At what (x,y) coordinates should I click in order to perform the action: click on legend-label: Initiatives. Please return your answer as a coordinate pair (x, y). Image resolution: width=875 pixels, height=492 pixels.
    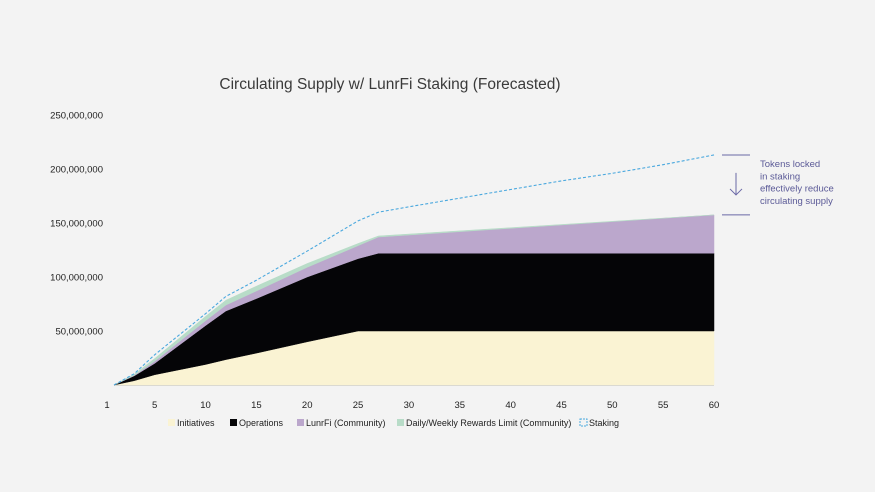
    Looking at the image, I should click on (196, 423).